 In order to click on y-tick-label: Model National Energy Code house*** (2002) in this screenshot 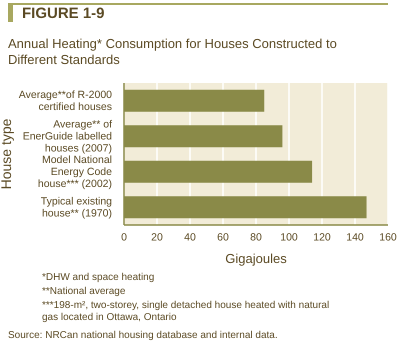, I will do `click(75, 172)`.